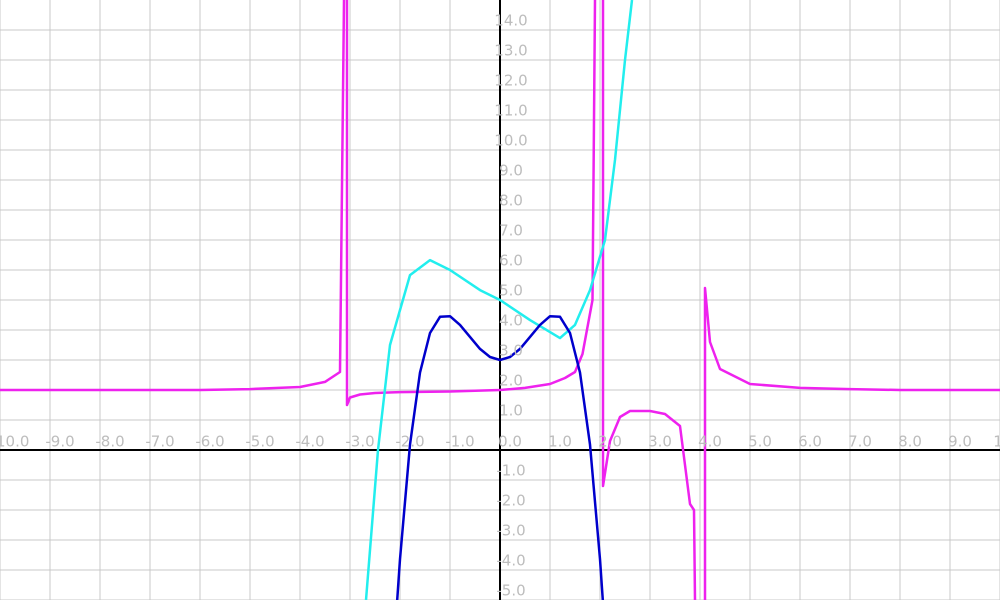 The image size is (1000, 600). What do you see at coordinates (511, 201) in the screenshot?
I see `y-tick-label: 8.0` at bounding box center [511, 201].